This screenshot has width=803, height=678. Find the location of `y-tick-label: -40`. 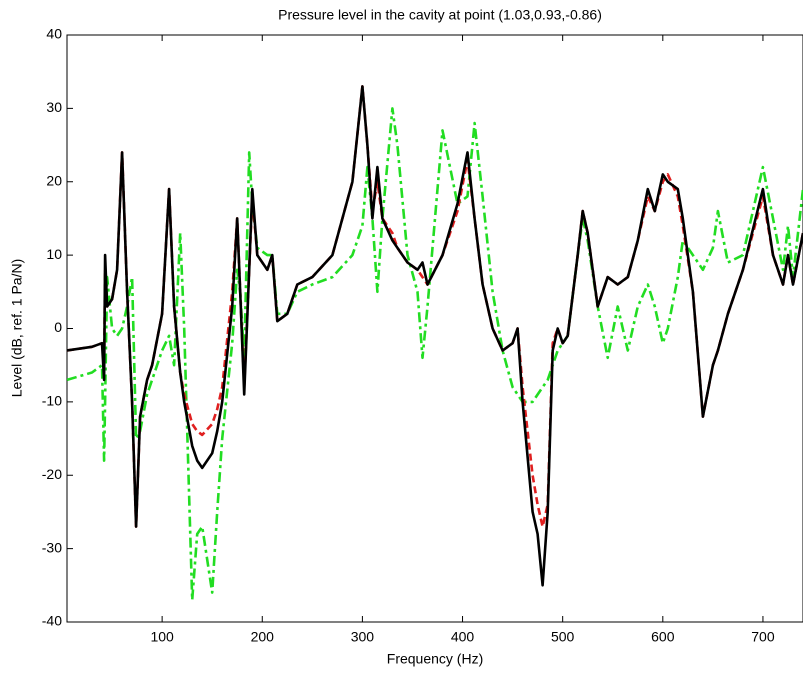

y-tick-label: -40 is located at coordinates (52, 621).